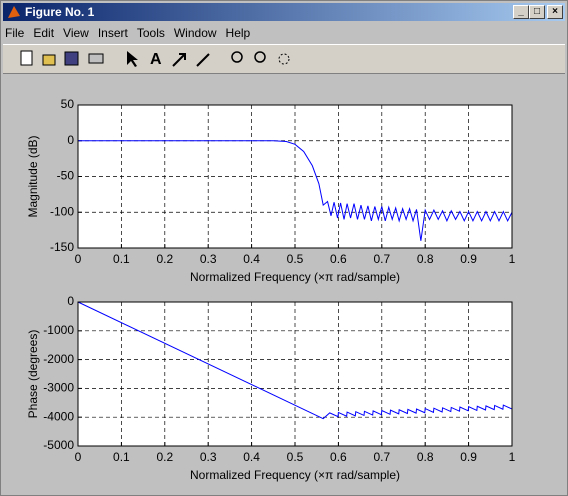 This screenshot has height=496, width=568. What do you see at coordinates (58, 359) in the screenshot?
I see `y-tick-label: -2000` at bounding box center [58, 359].